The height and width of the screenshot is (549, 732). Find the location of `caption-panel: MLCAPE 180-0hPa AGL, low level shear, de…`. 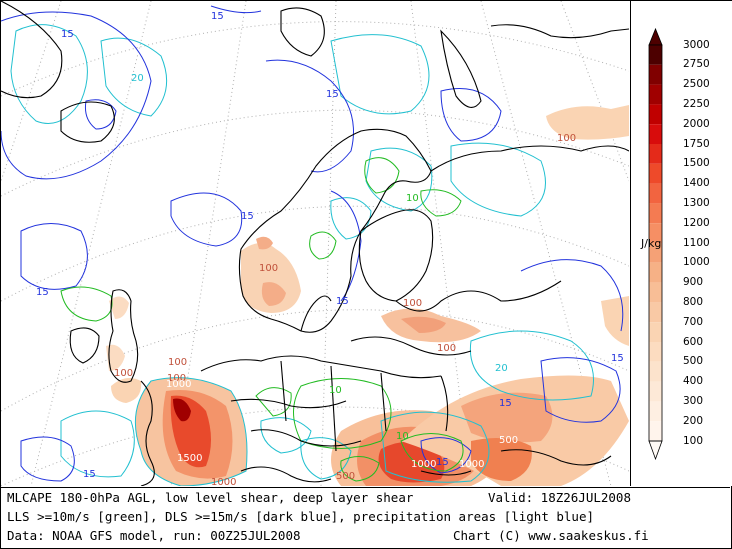

caption-panel: MLCAPE 180-0hPa AGL, low level shear, de… is located at coordinates (365, 517).